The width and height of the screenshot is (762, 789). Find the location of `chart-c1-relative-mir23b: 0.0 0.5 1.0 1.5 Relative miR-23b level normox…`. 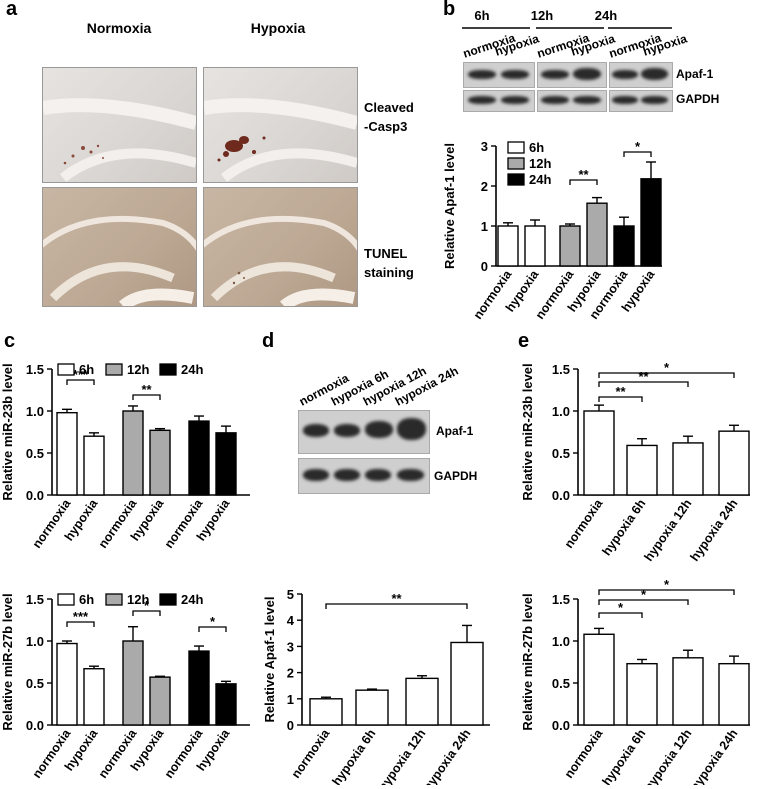

chart-c1-relative-mir23b: 0.0 0.5 1.0 1.5 Relative miR-23b level normox… is located at coordinates (125, 456).